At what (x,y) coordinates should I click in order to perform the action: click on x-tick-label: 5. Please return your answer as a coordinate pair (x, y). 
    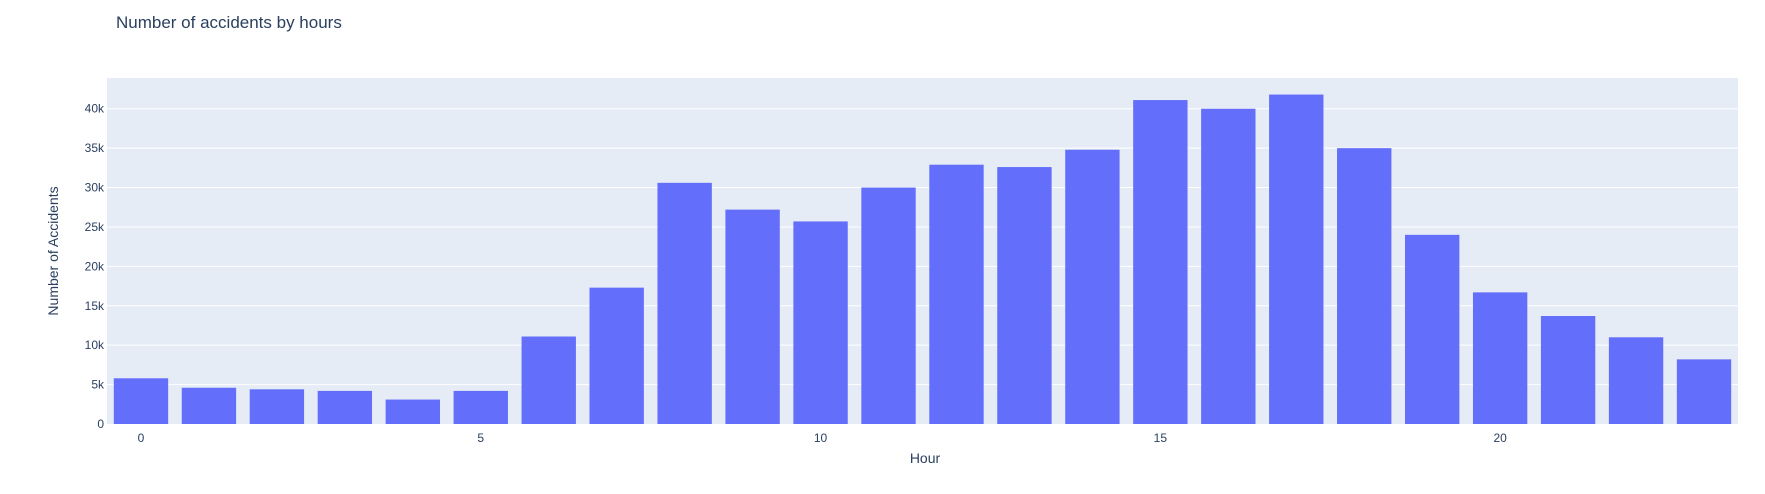
    Looking at the image, I should click on (480, 438).